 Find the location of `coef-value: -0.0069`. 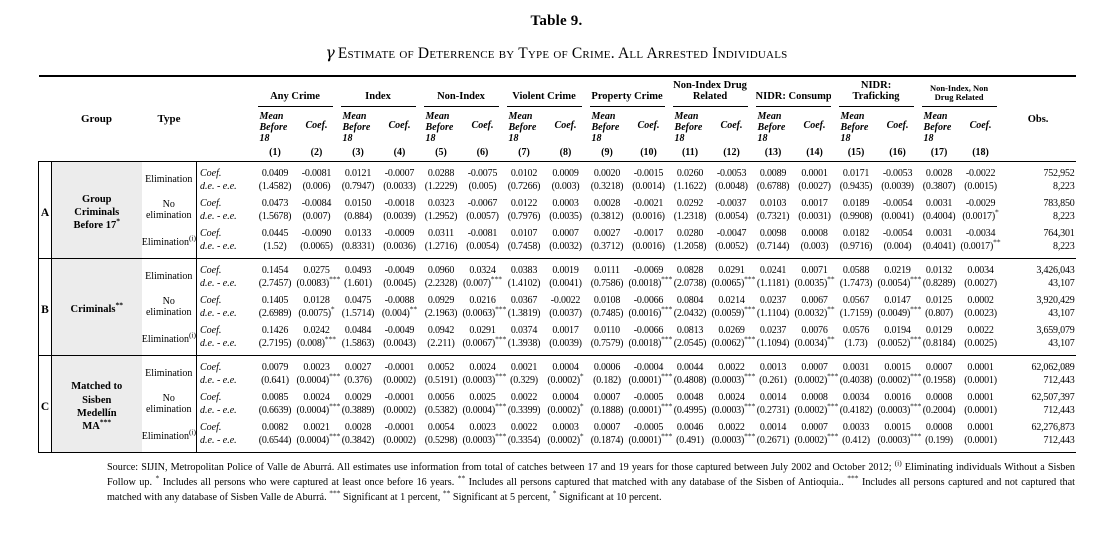

coef-value: -0.0069 is located at coordinates (648, 271).